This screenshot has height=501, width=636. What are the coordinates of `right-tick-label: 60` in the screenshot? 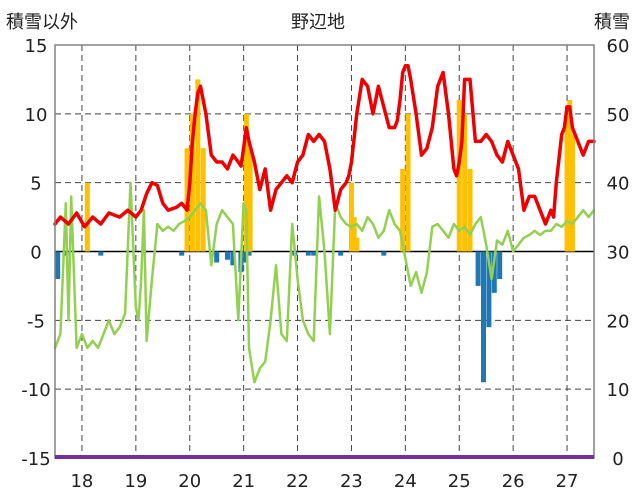 It's located at (618, 46).